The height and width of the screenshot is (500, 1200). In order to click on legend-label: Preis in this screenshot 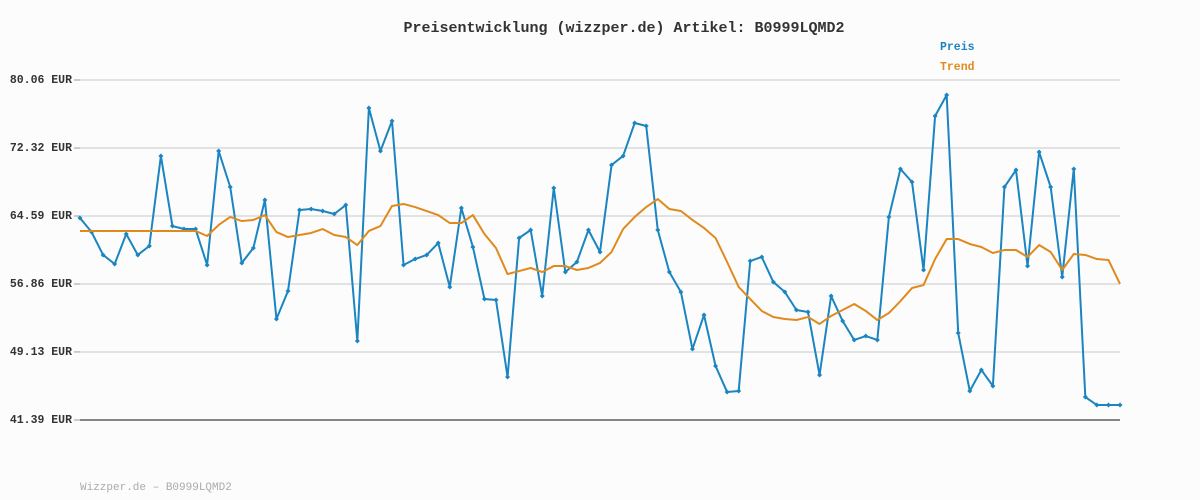, I will do `click(957, 47)`.